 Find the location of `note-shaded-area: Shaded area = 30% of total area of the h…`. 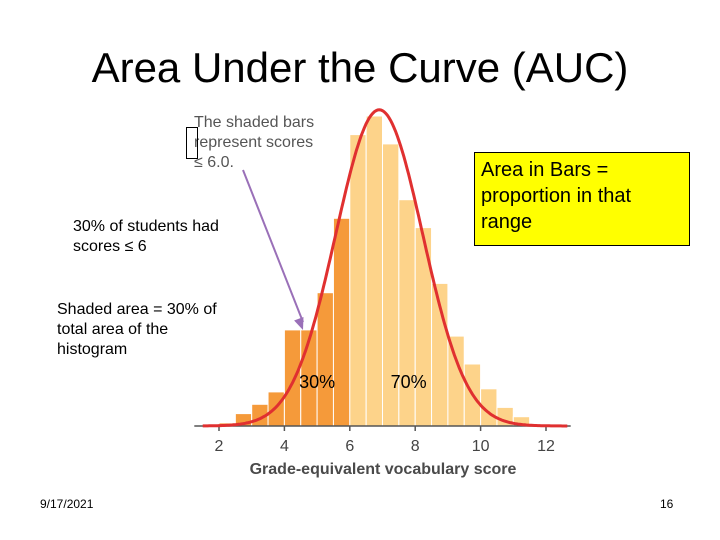

note-shaded-area: Shaded area = 30% of total area of the h… is located at coordinates (137, 329).